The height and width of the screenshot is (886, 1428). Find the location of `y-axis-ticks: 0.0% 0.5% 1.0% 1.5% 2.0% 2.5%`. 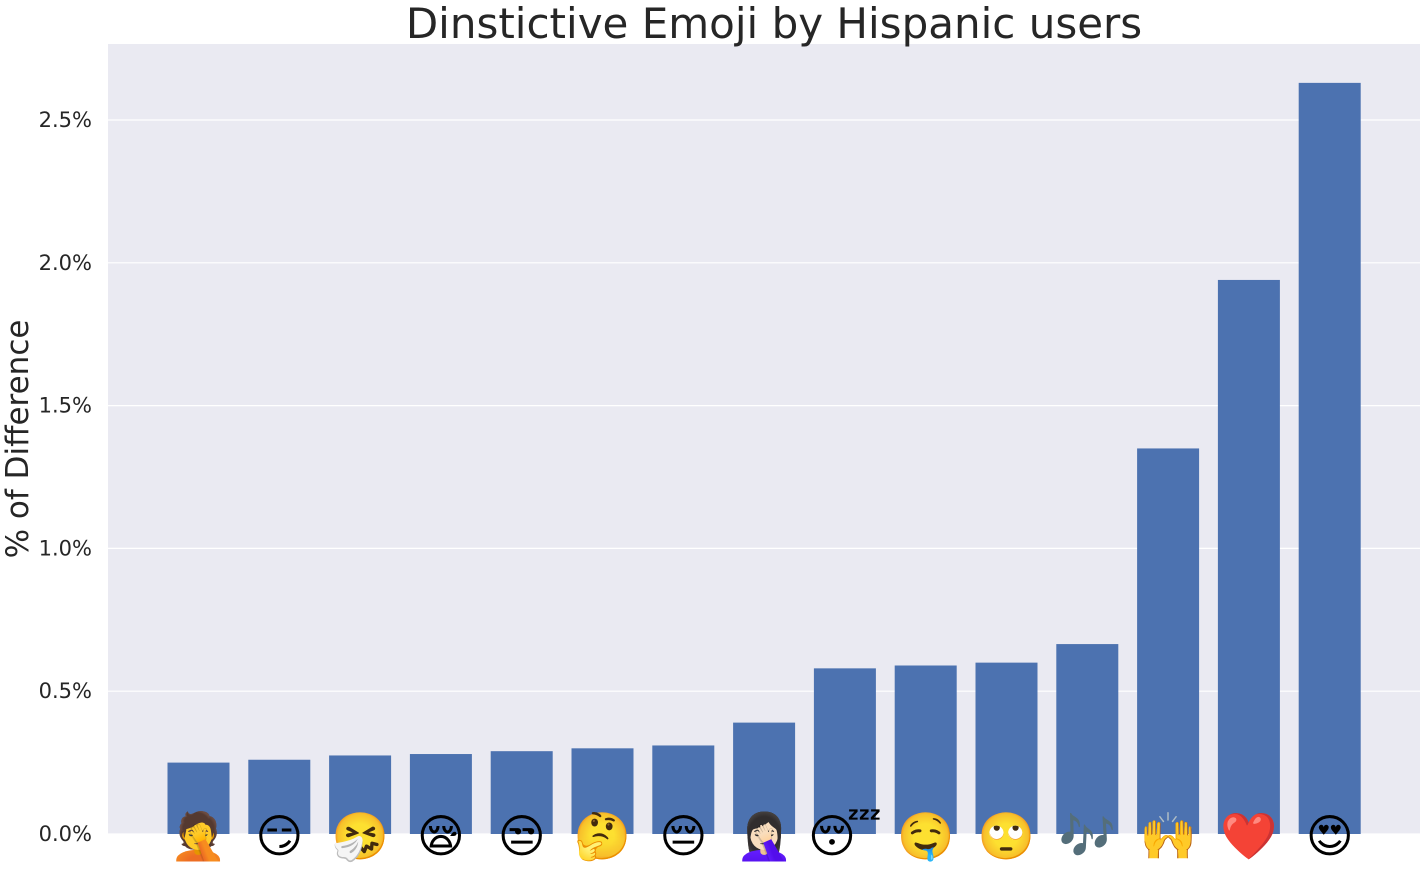

y-axis-ticks: 0.0% 0.5% 1.0% 1.5% 2.0% 2.5% is located at coordinates (65, 477).